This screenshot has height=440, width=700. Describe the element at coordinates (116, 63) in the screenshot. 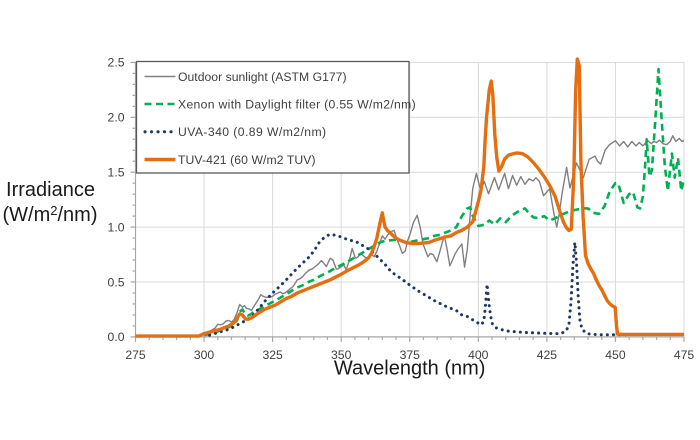

I see `svg-text: 2.5` at that location.